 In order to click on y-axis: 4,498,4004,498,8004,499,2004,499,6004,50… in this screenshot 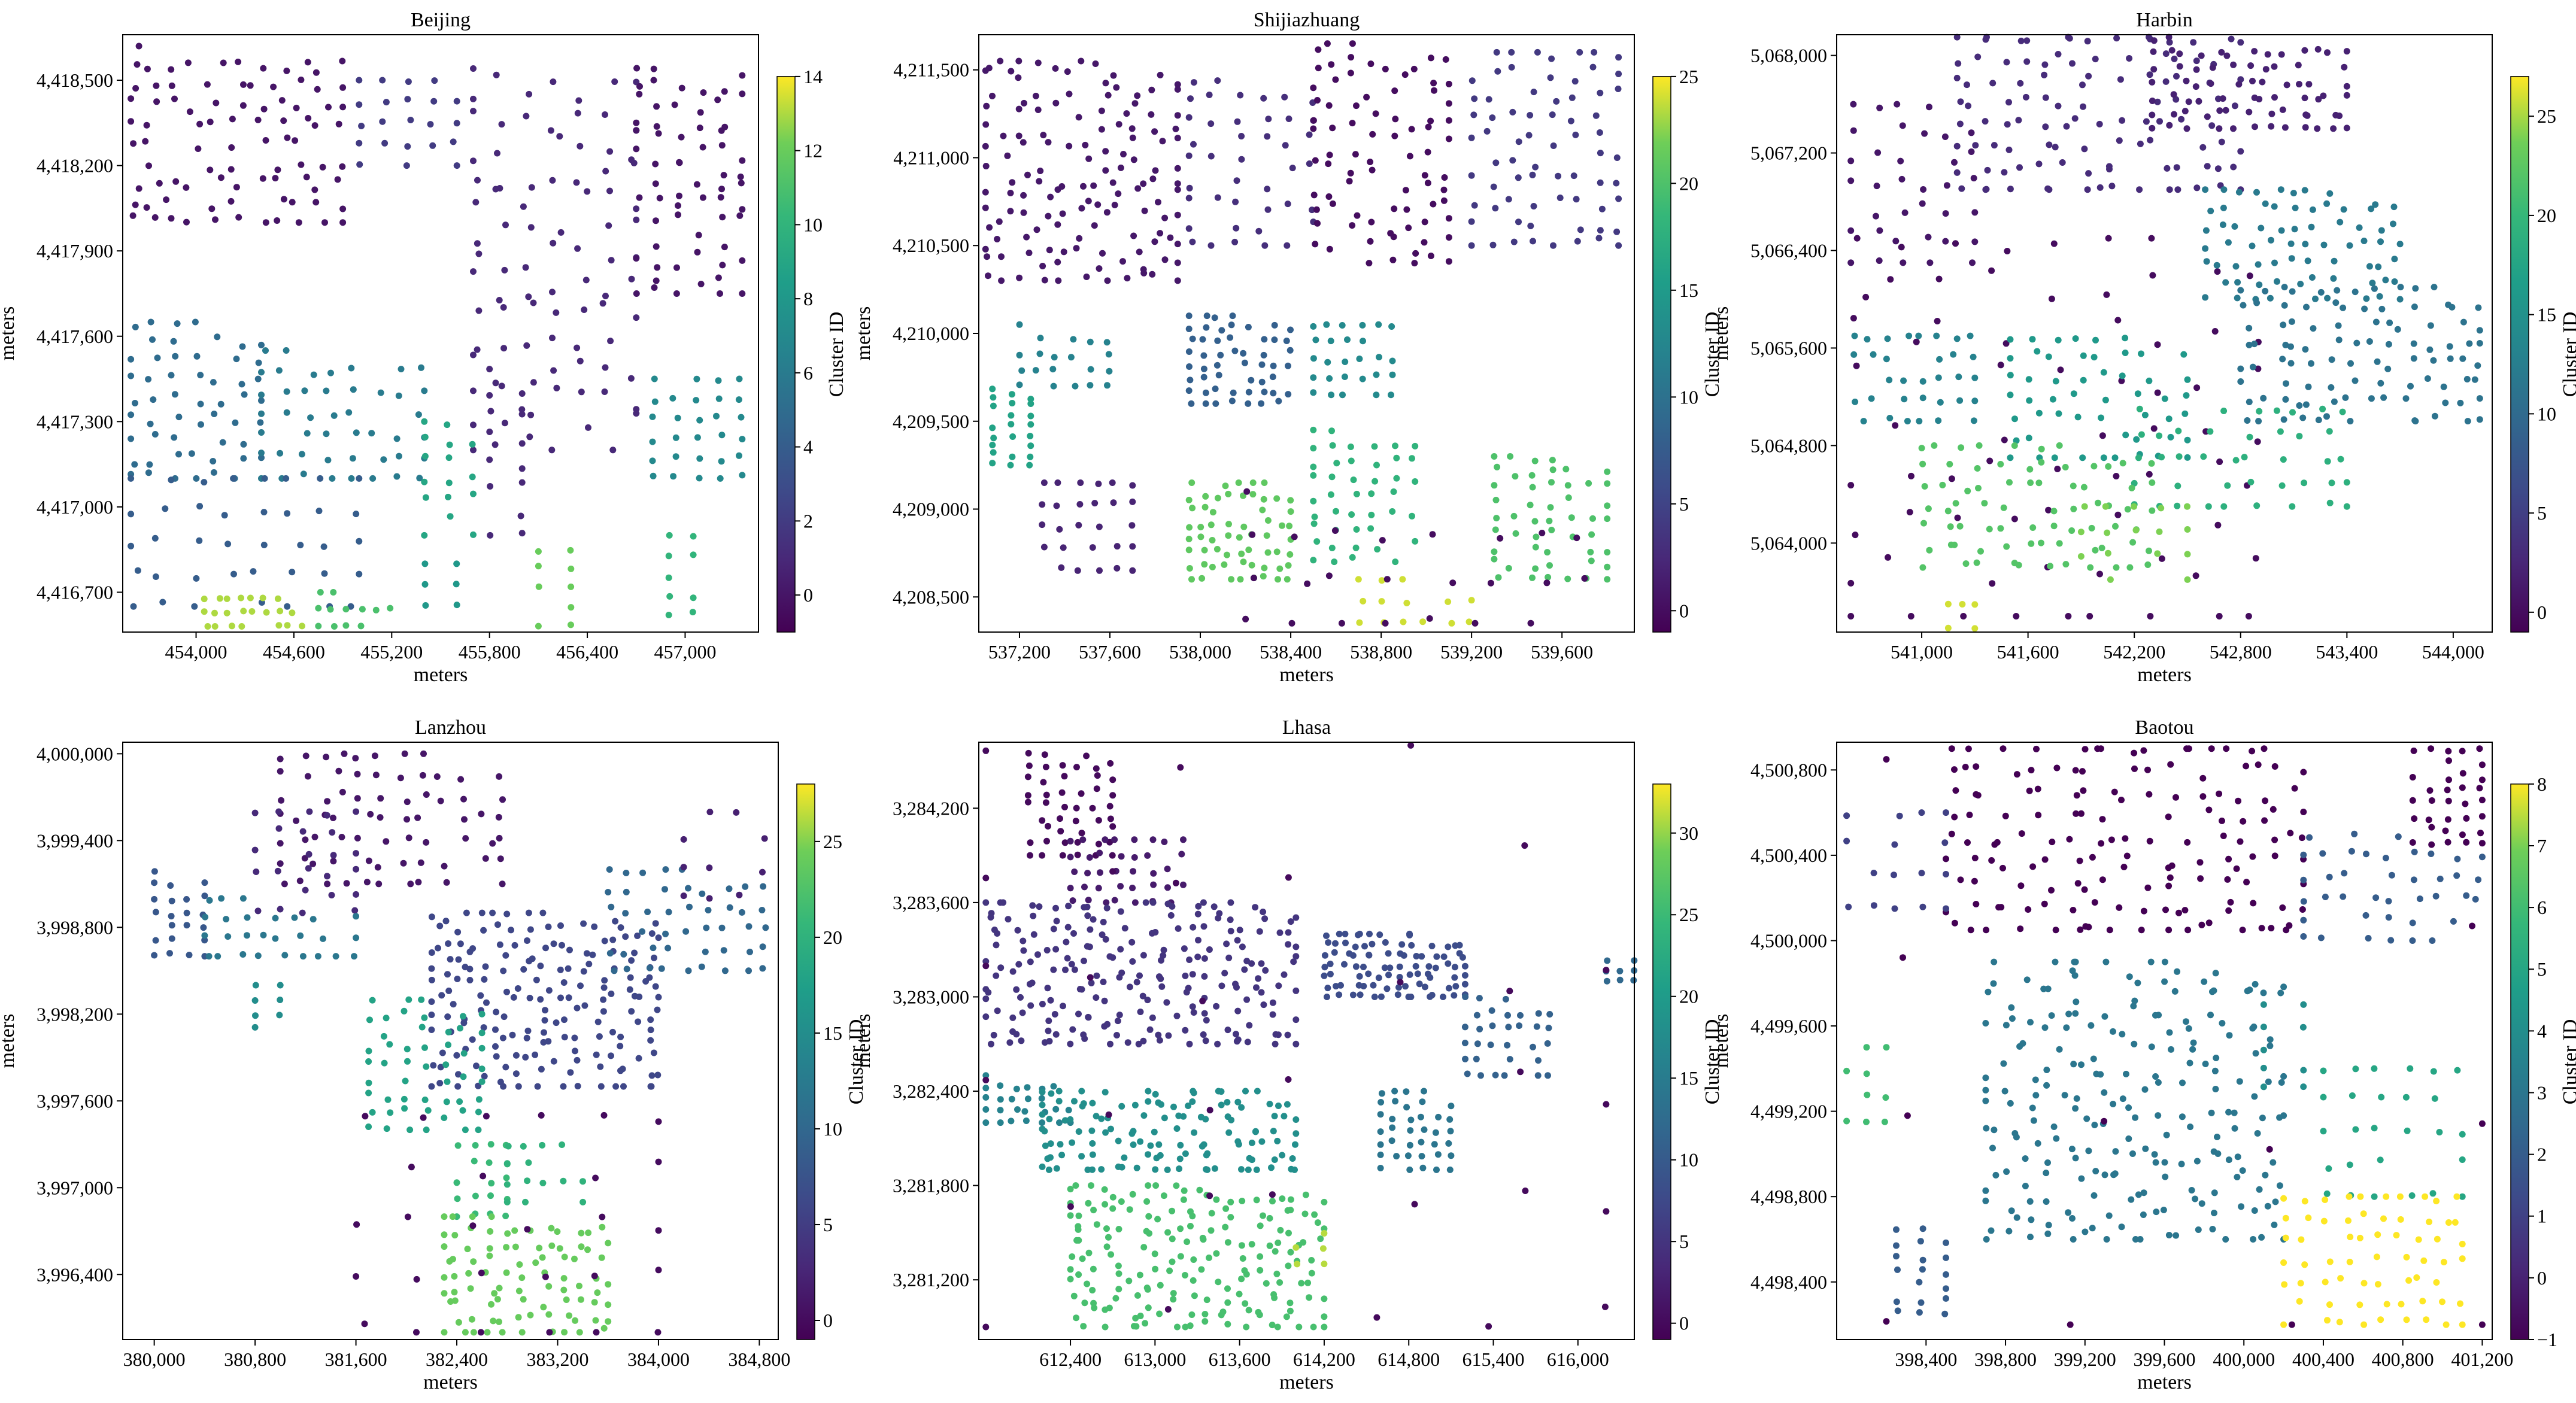, I will do `click(1773, 1026)`.